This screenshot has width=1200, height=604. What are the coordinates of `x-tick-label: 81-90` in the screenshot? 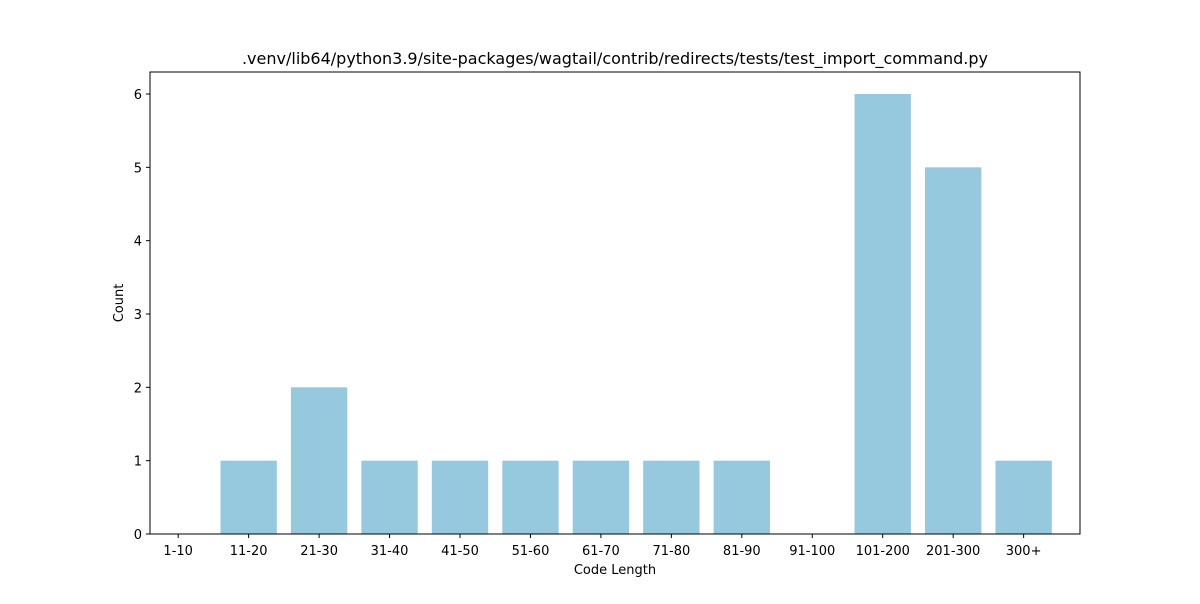 It's located at (742, 551).